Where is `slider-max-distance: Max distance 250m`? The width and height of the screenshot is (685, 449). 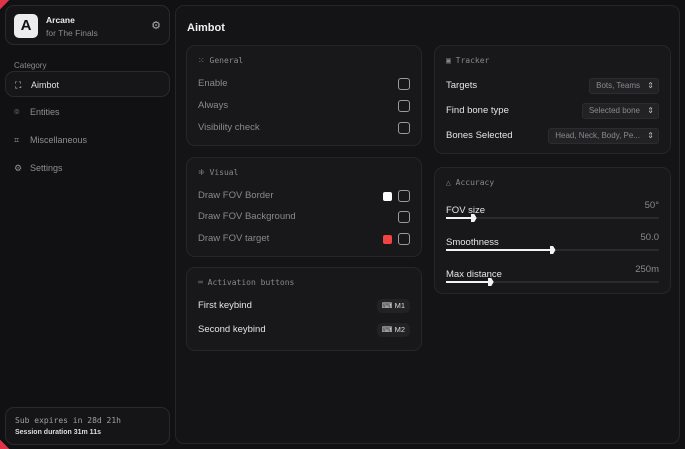 slider-max-distance: Max distance 250m is located at coordinates (552, 279).